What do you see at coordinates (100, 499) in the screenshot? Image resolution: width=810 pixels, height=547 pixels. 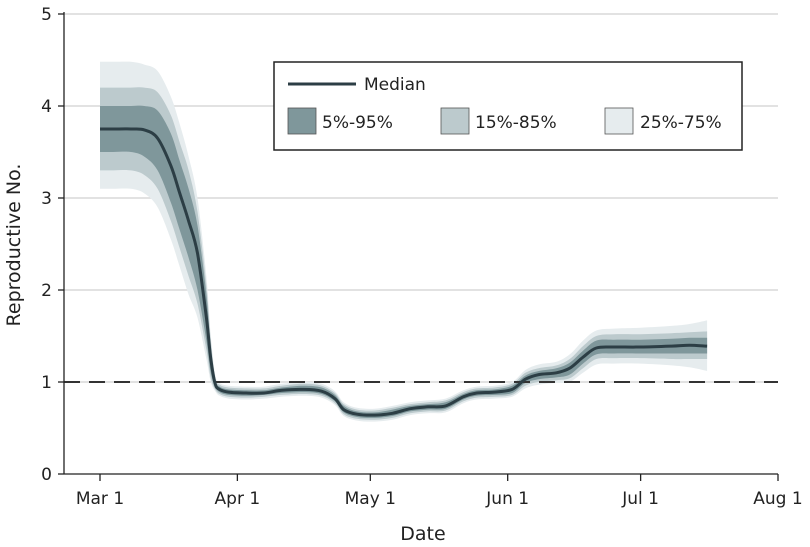 I see `x-tick-label: Mar 1` at bounding box center [100, 499].